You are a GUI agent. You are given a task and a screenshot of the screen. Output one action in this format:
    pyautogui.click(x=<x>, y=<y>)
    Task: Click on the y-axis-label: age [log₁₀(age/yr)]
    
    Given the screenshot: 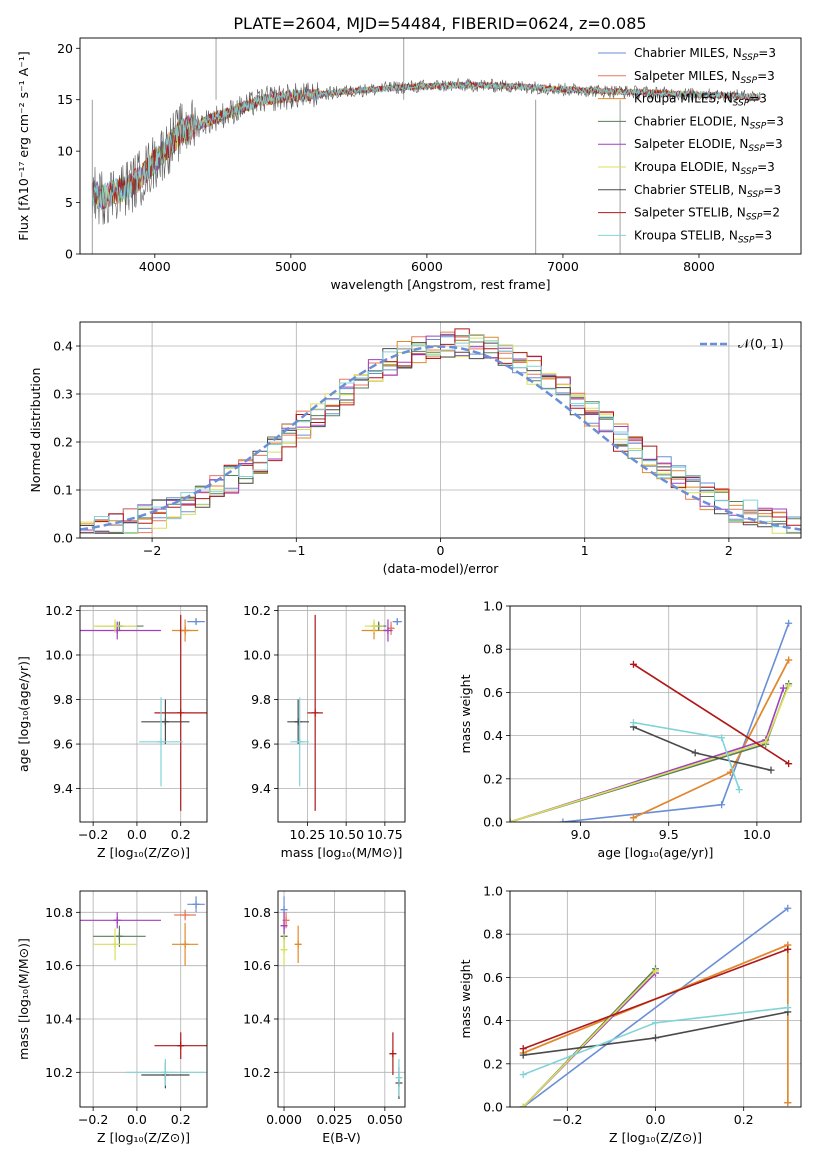 What is the action you would take?
    pyautogui.click(x=23, y=714)
    